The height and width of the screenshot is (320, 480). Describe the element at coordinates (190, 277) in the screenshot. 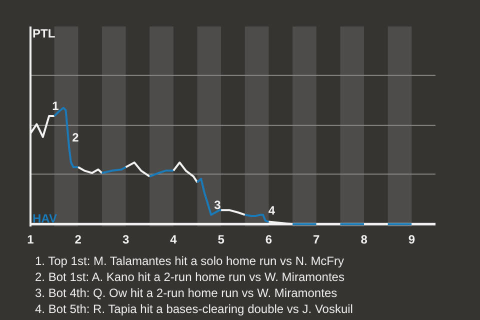

I see `text: 2. Bot 1st: A. Kano hit a 2-run home run vs W. Miramontes` at that location.